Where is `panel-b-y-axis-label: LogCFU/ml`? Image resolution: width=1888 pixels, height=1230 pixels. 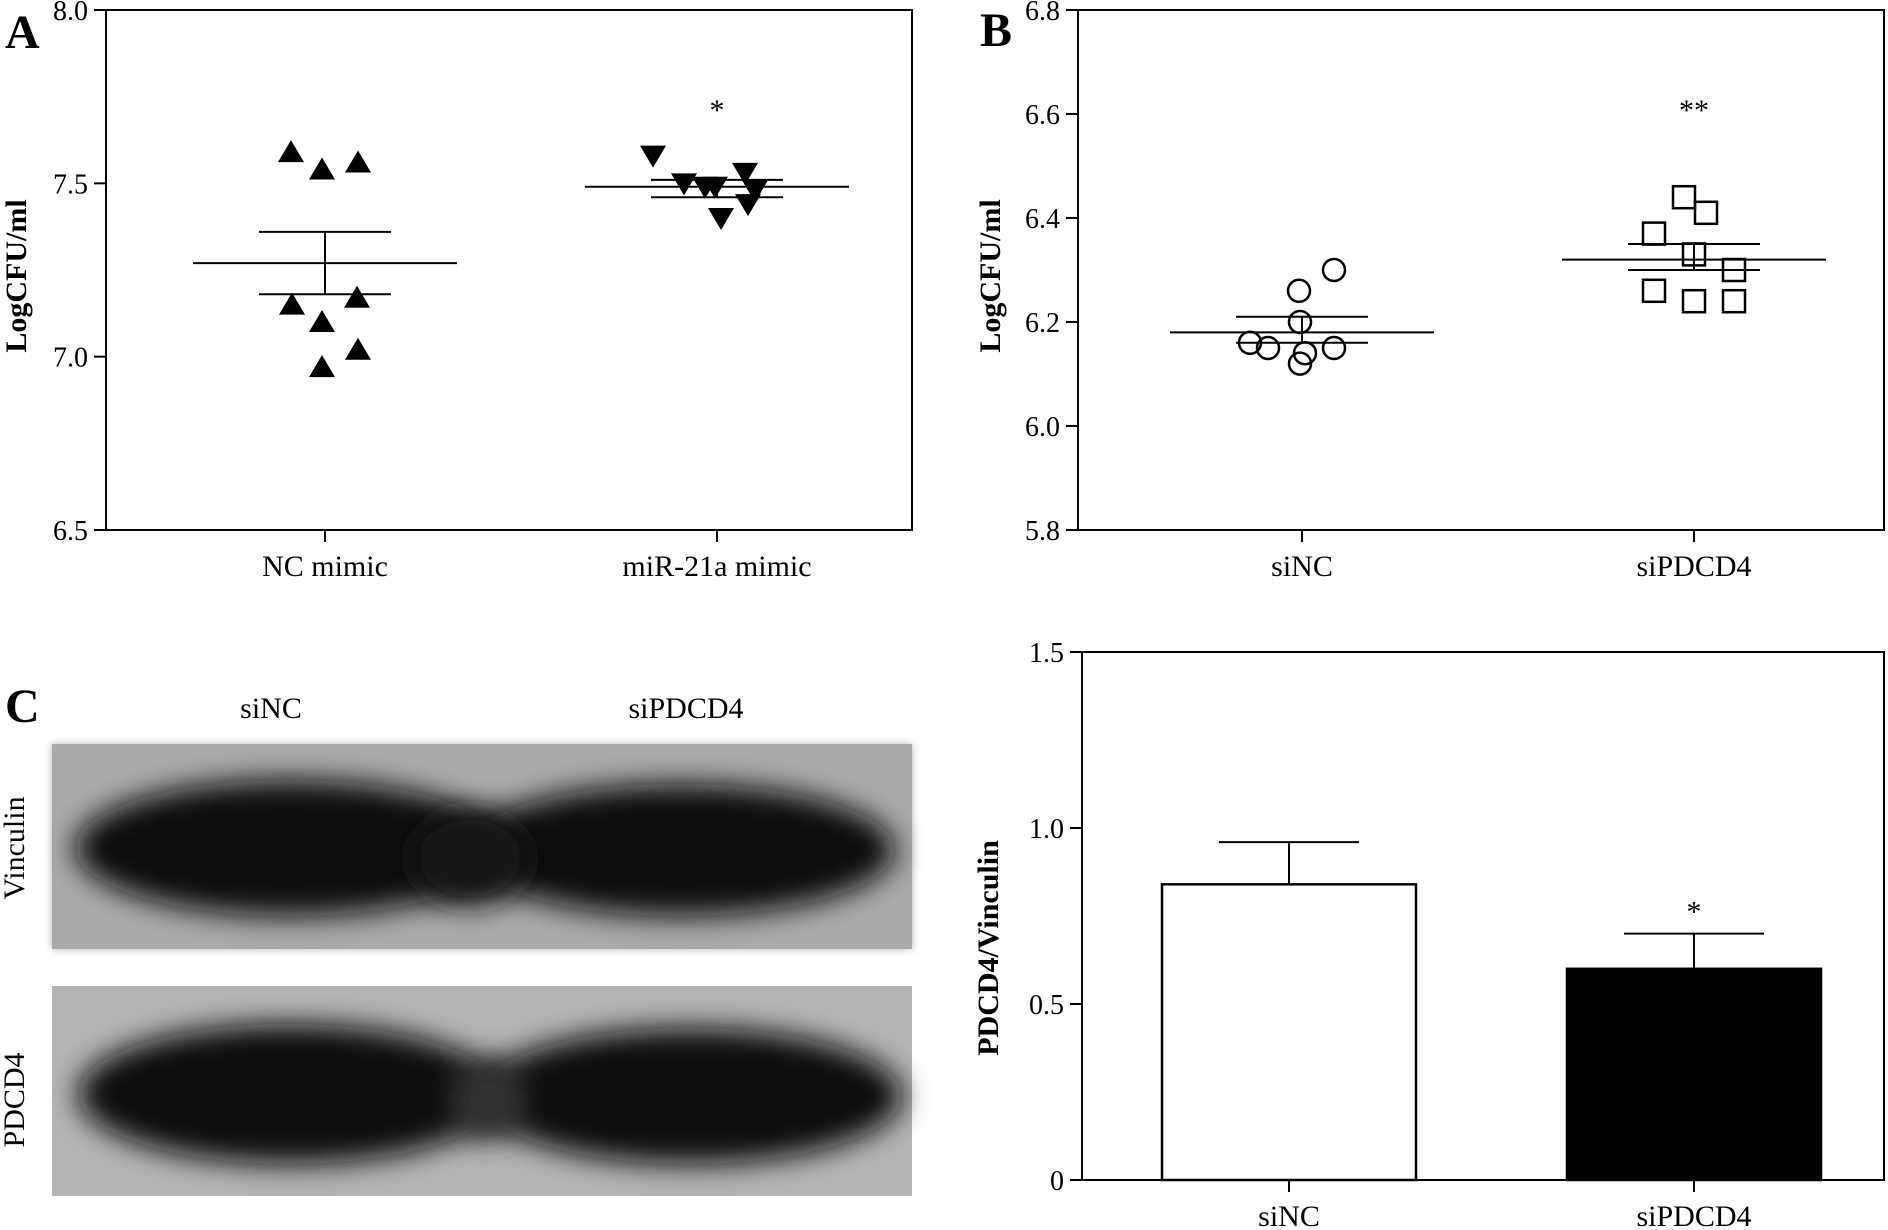 panel-b-y-axis-label: LogCFU/ml is located at coordinates (990, 275).